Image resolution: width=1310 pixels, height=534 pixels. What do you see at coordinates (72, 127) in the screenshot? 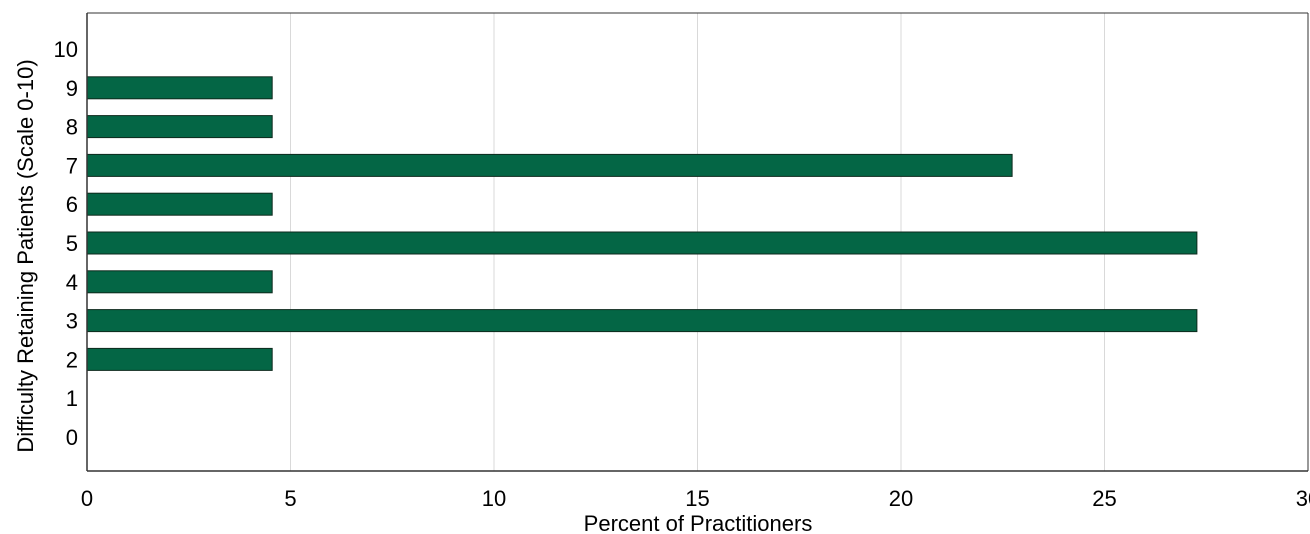
I see `y-tick-label: 8` at bounding box center [72, 127].